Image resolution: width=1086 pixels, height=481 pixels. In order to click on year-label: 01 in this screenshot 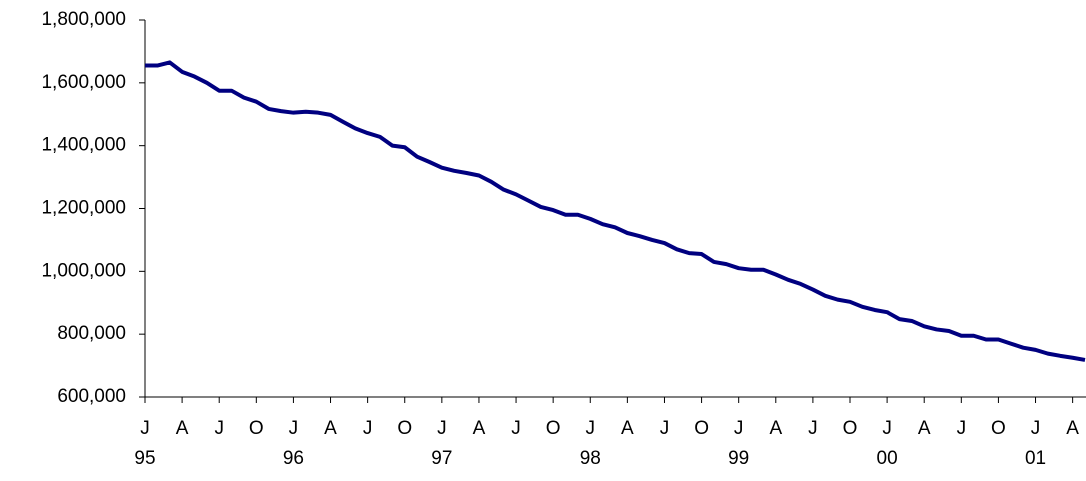, I will do `click(1035, 458)`.